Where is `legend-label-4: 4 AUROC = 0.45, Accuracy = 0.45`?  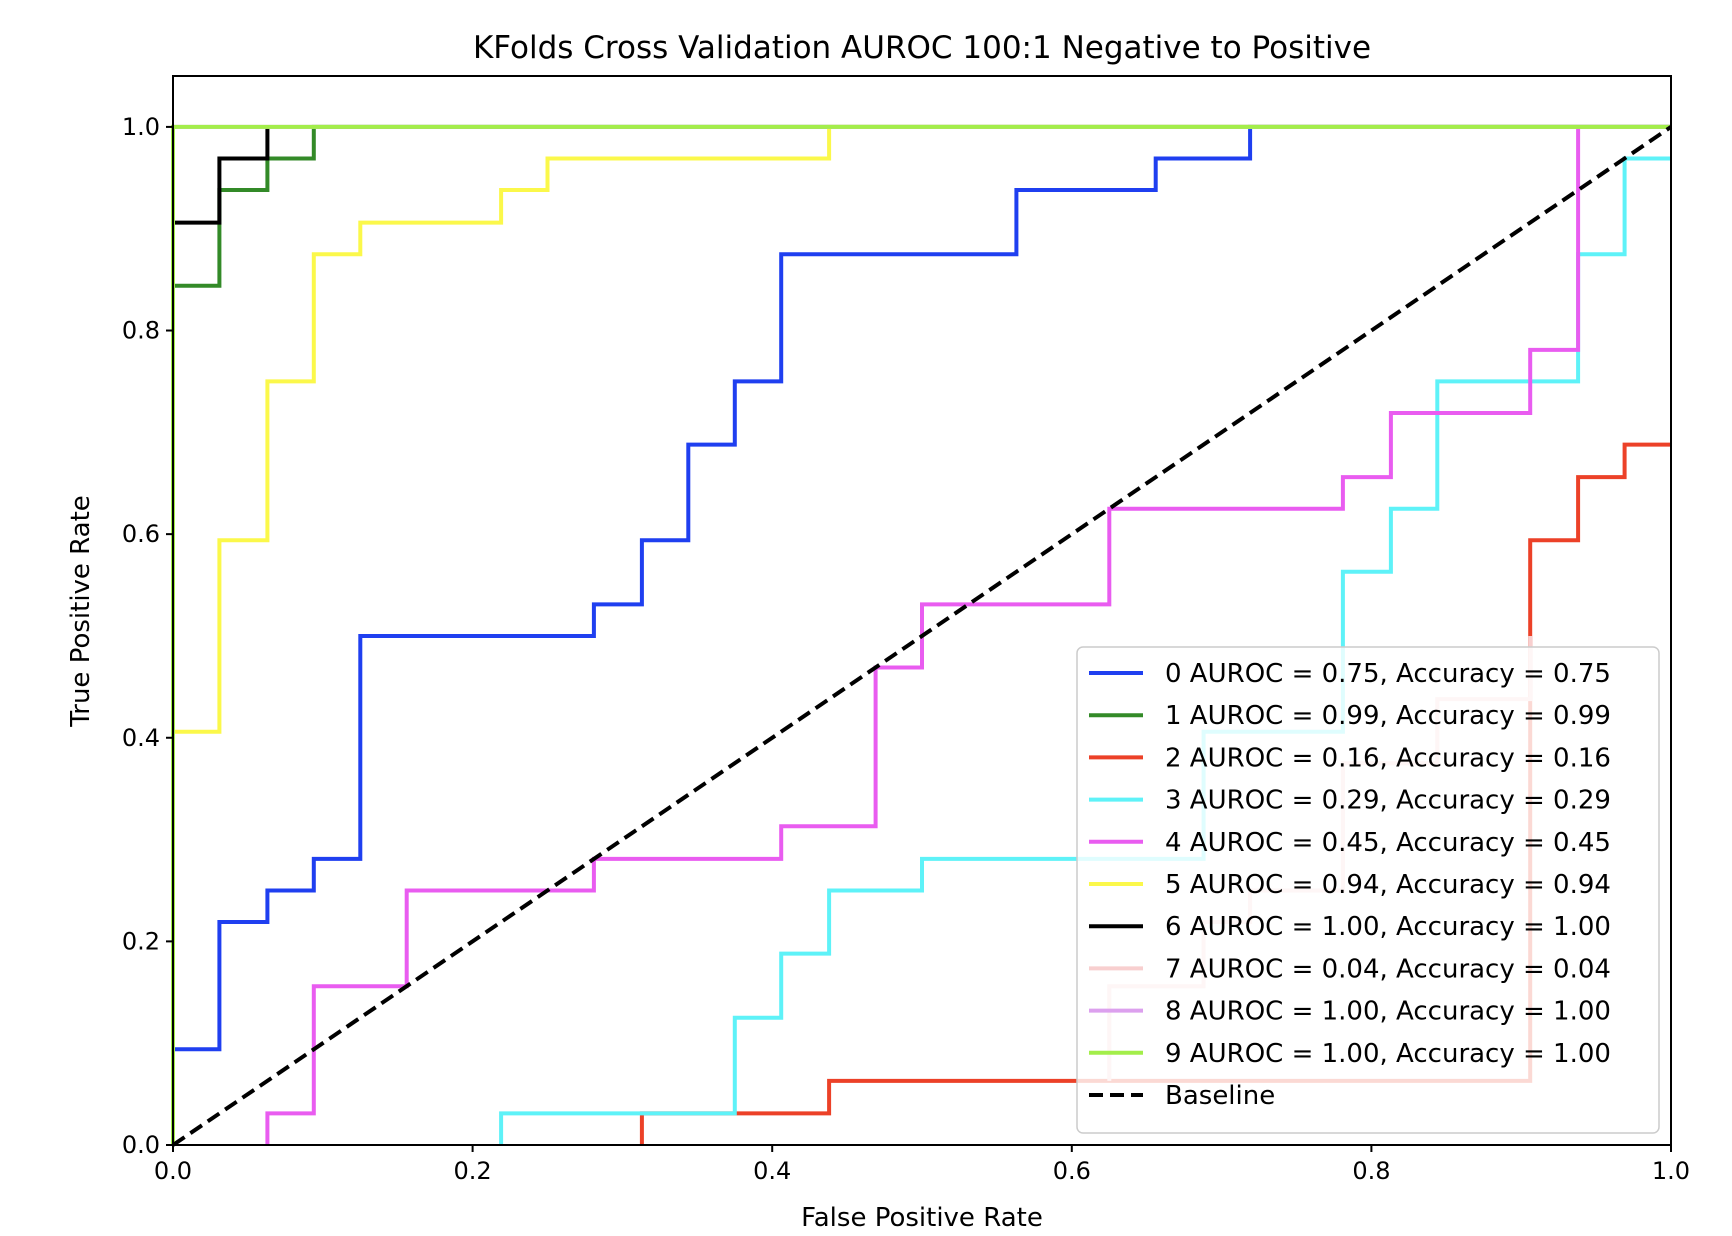 legend-label-4: 4 AUROC = 0.45, Accuracy = 0.45 is located at coordinates (1388, 843).